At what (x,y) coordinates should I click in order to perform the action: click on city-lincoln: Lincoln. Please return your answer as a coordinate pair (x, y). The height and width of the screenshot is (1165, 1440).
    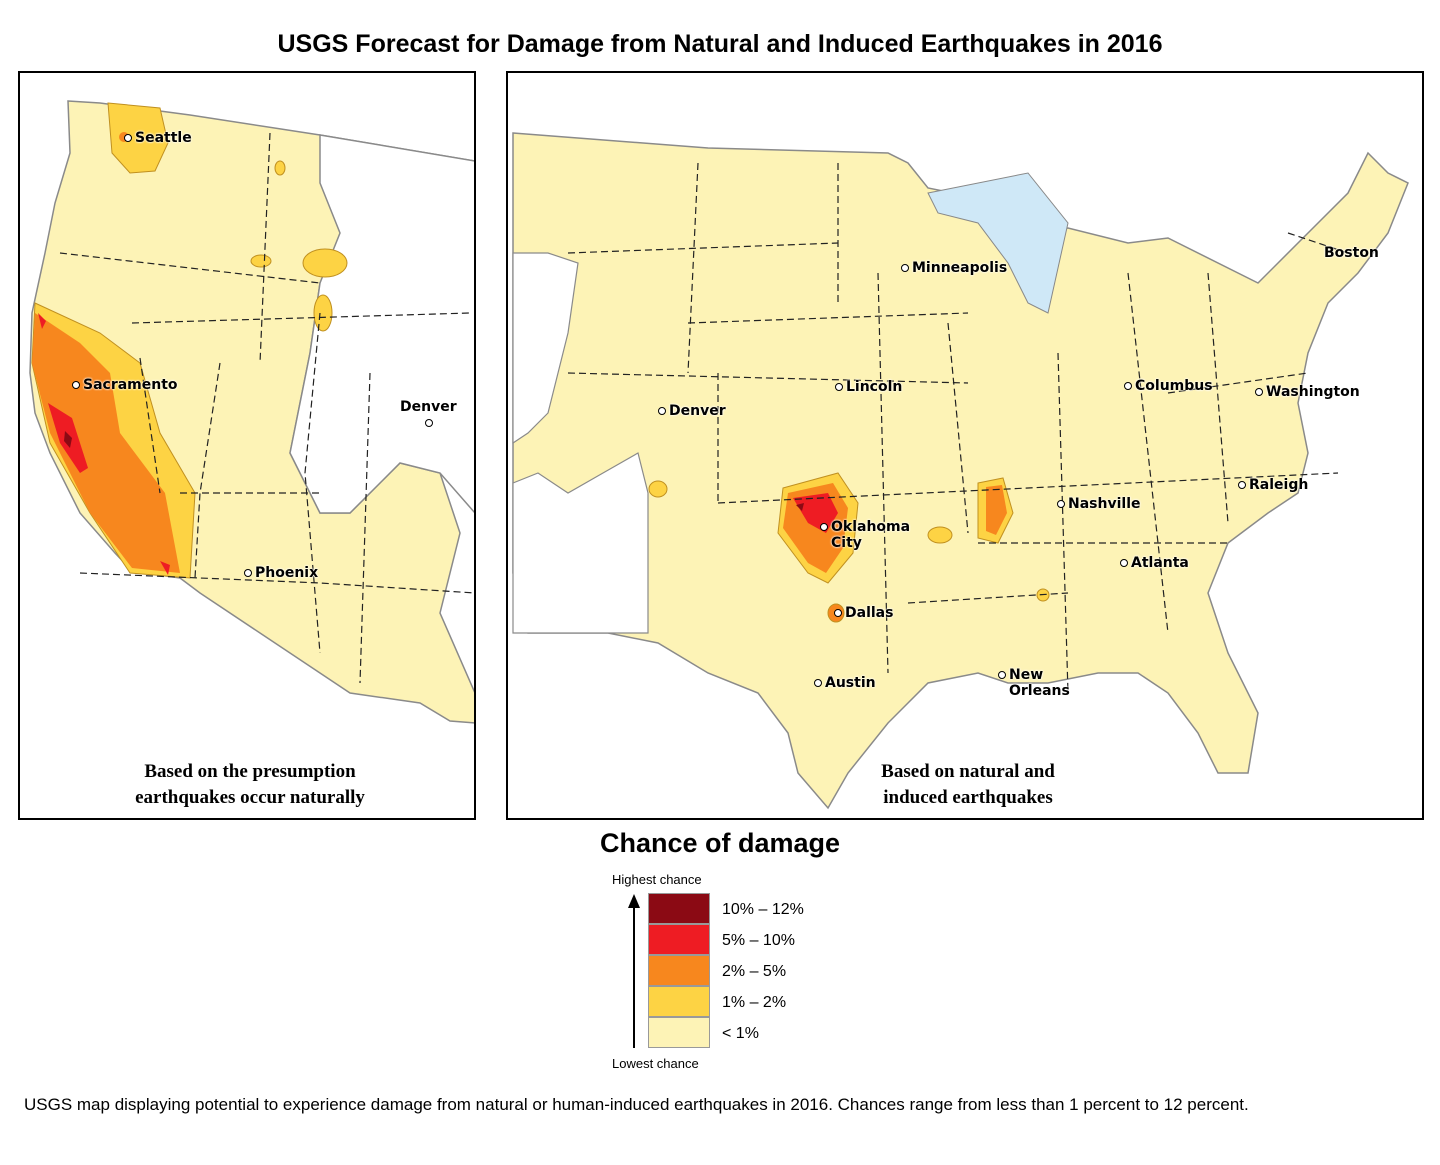
    Looking at the image, I should click on (868, 387).